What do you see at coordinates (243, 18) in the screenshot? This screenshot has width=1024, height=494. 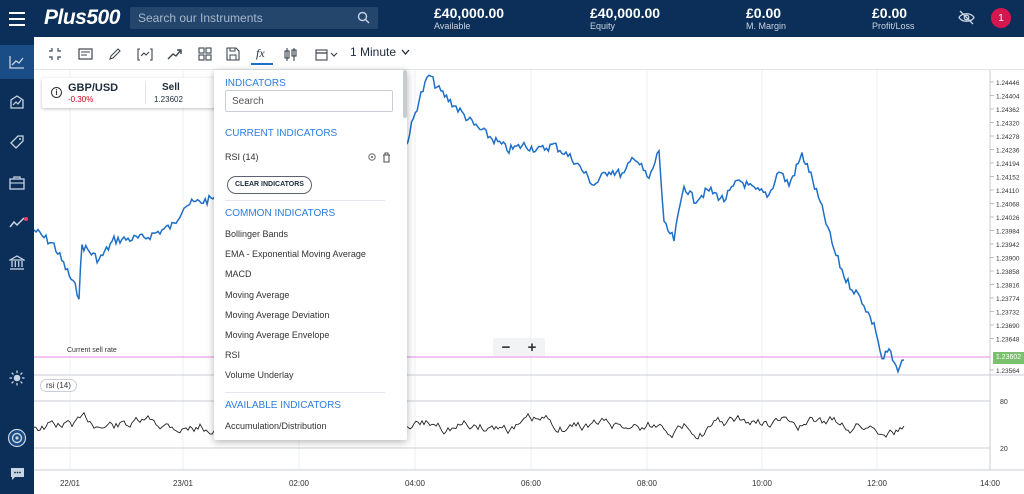 I see `search-input` at bounding box center [243, 18].